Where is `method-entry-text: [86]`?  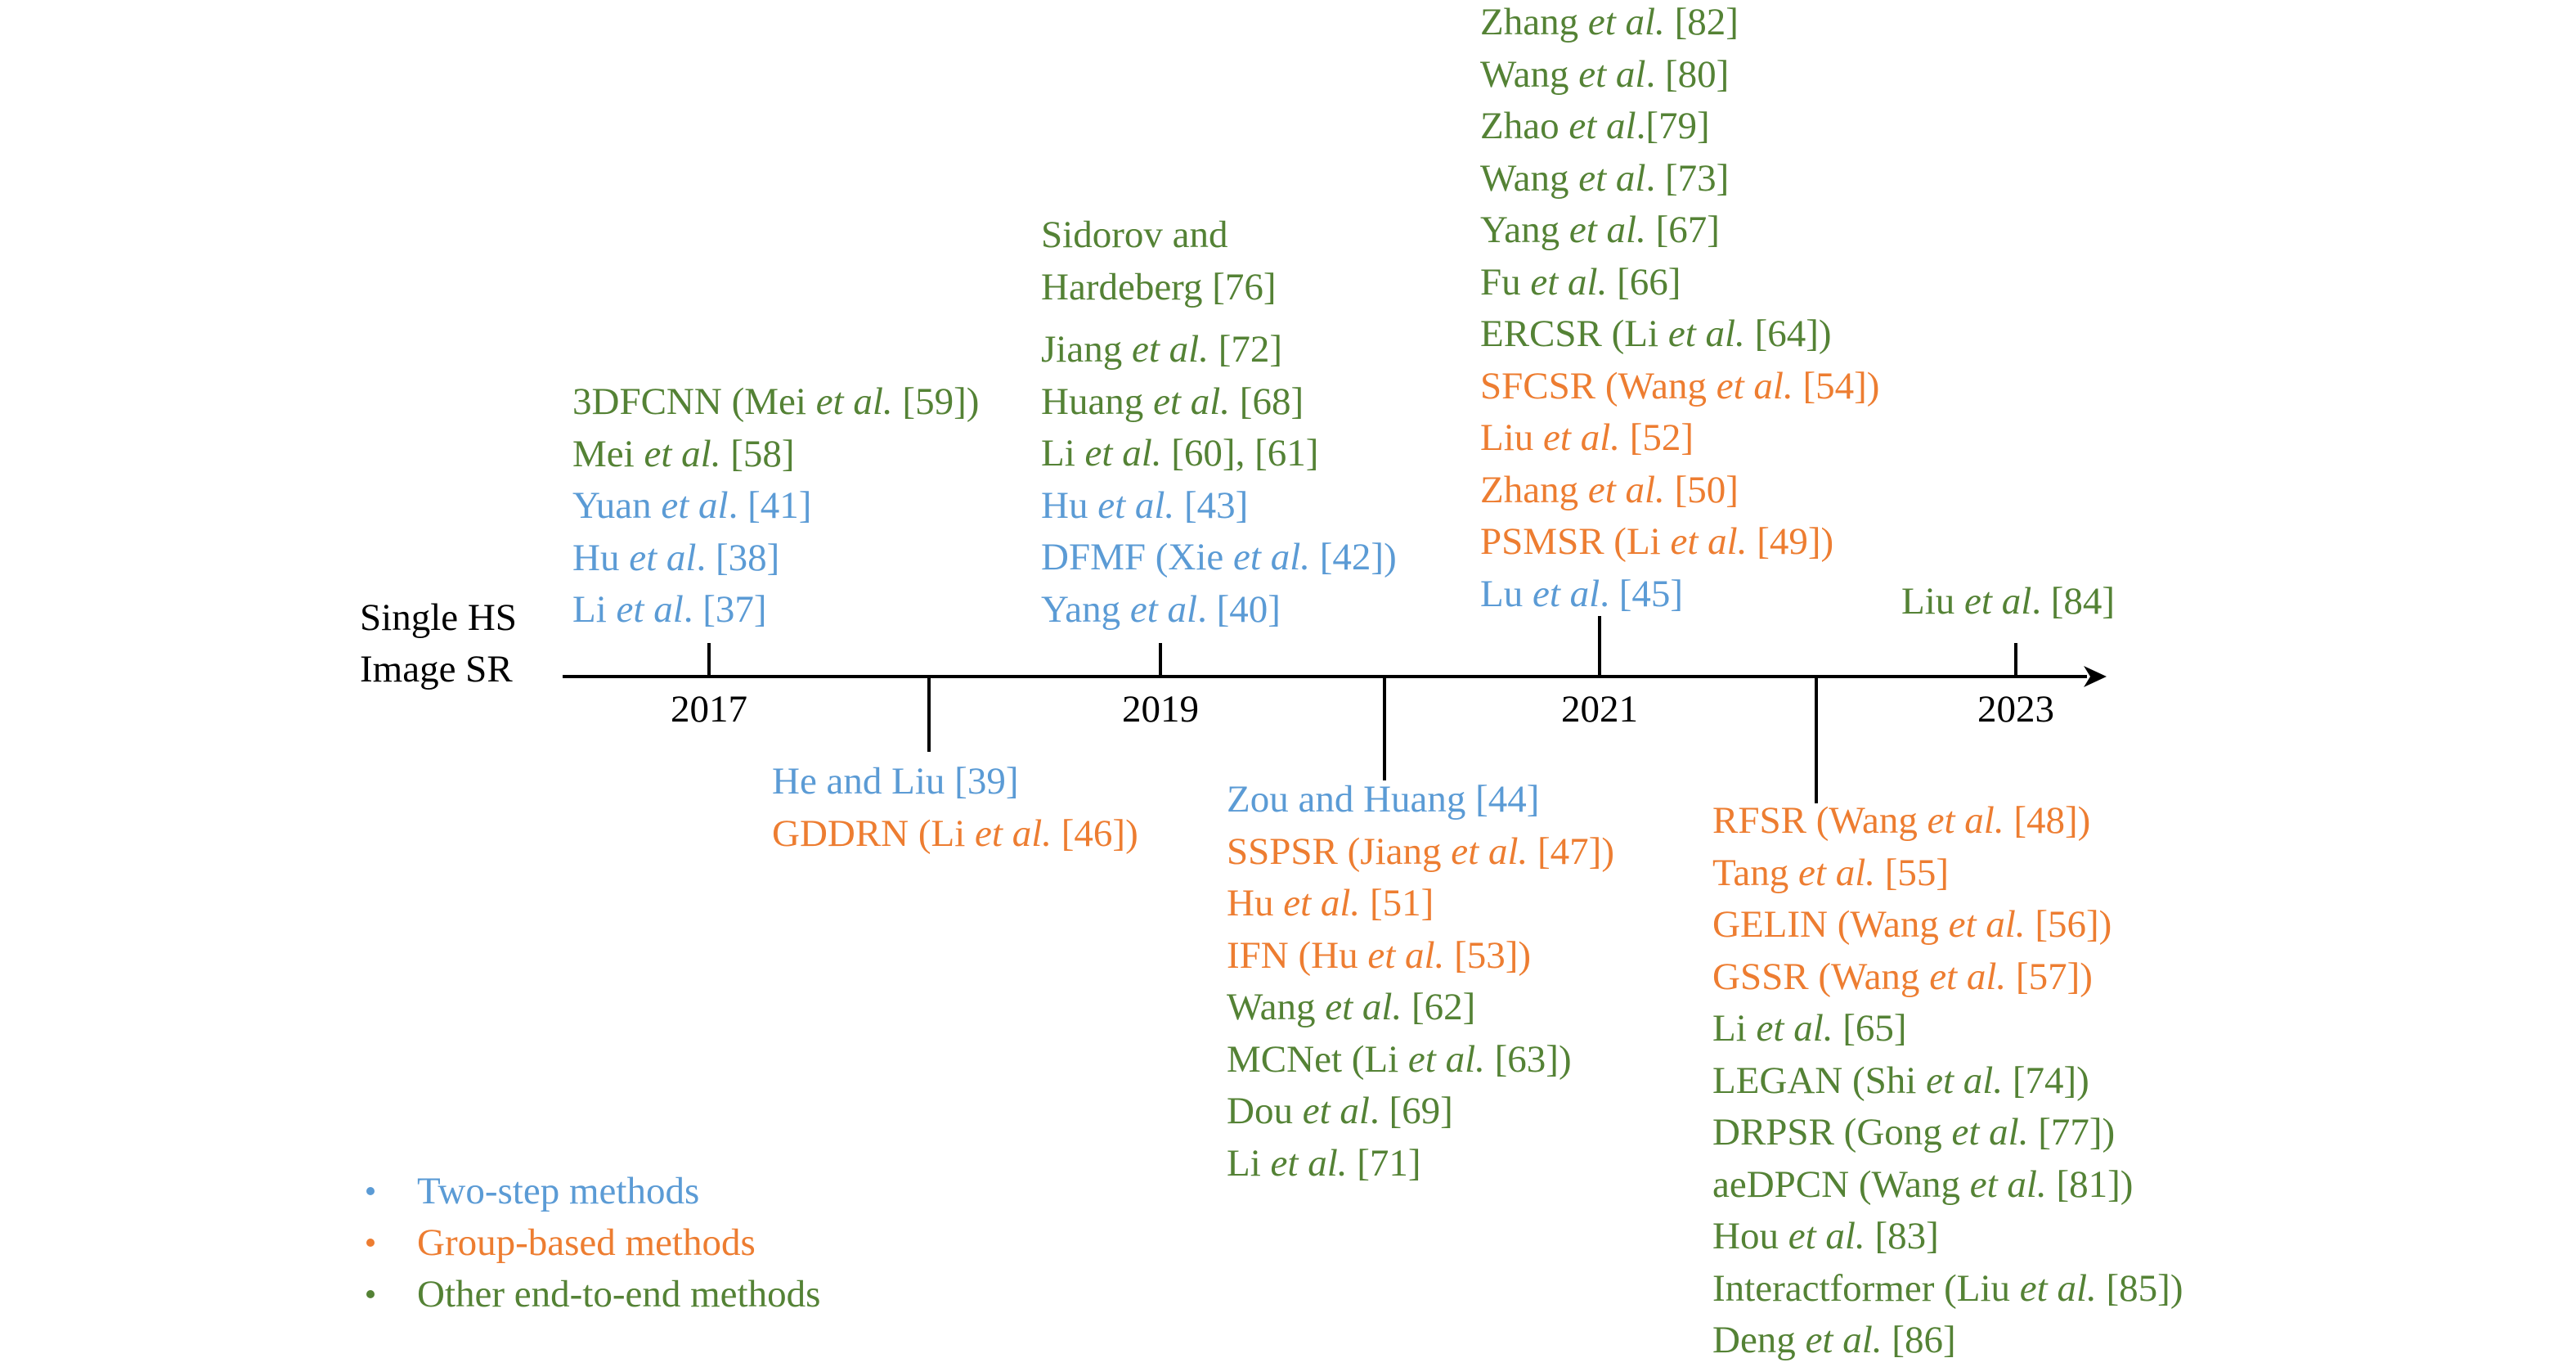 method-entry-text: [86] is located at coordinates (1919, 1340).